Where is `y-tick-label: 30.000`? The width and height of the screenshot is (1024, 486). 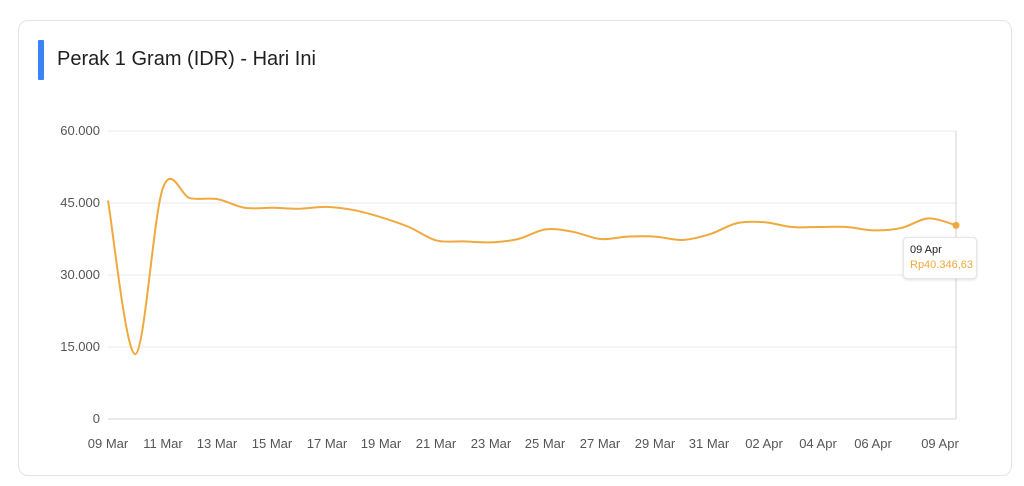 y-tick-label: 30.000 is located at coordinates (80, 274).